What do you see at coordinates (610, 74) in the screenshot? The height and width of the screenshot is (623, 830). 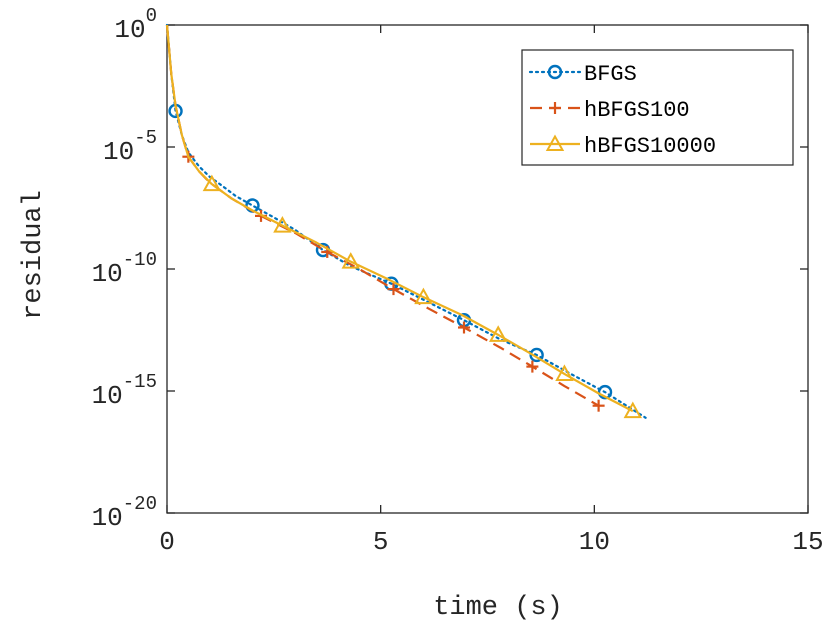 I see `legend-label: BFGS` at bounding box center [610, 74].